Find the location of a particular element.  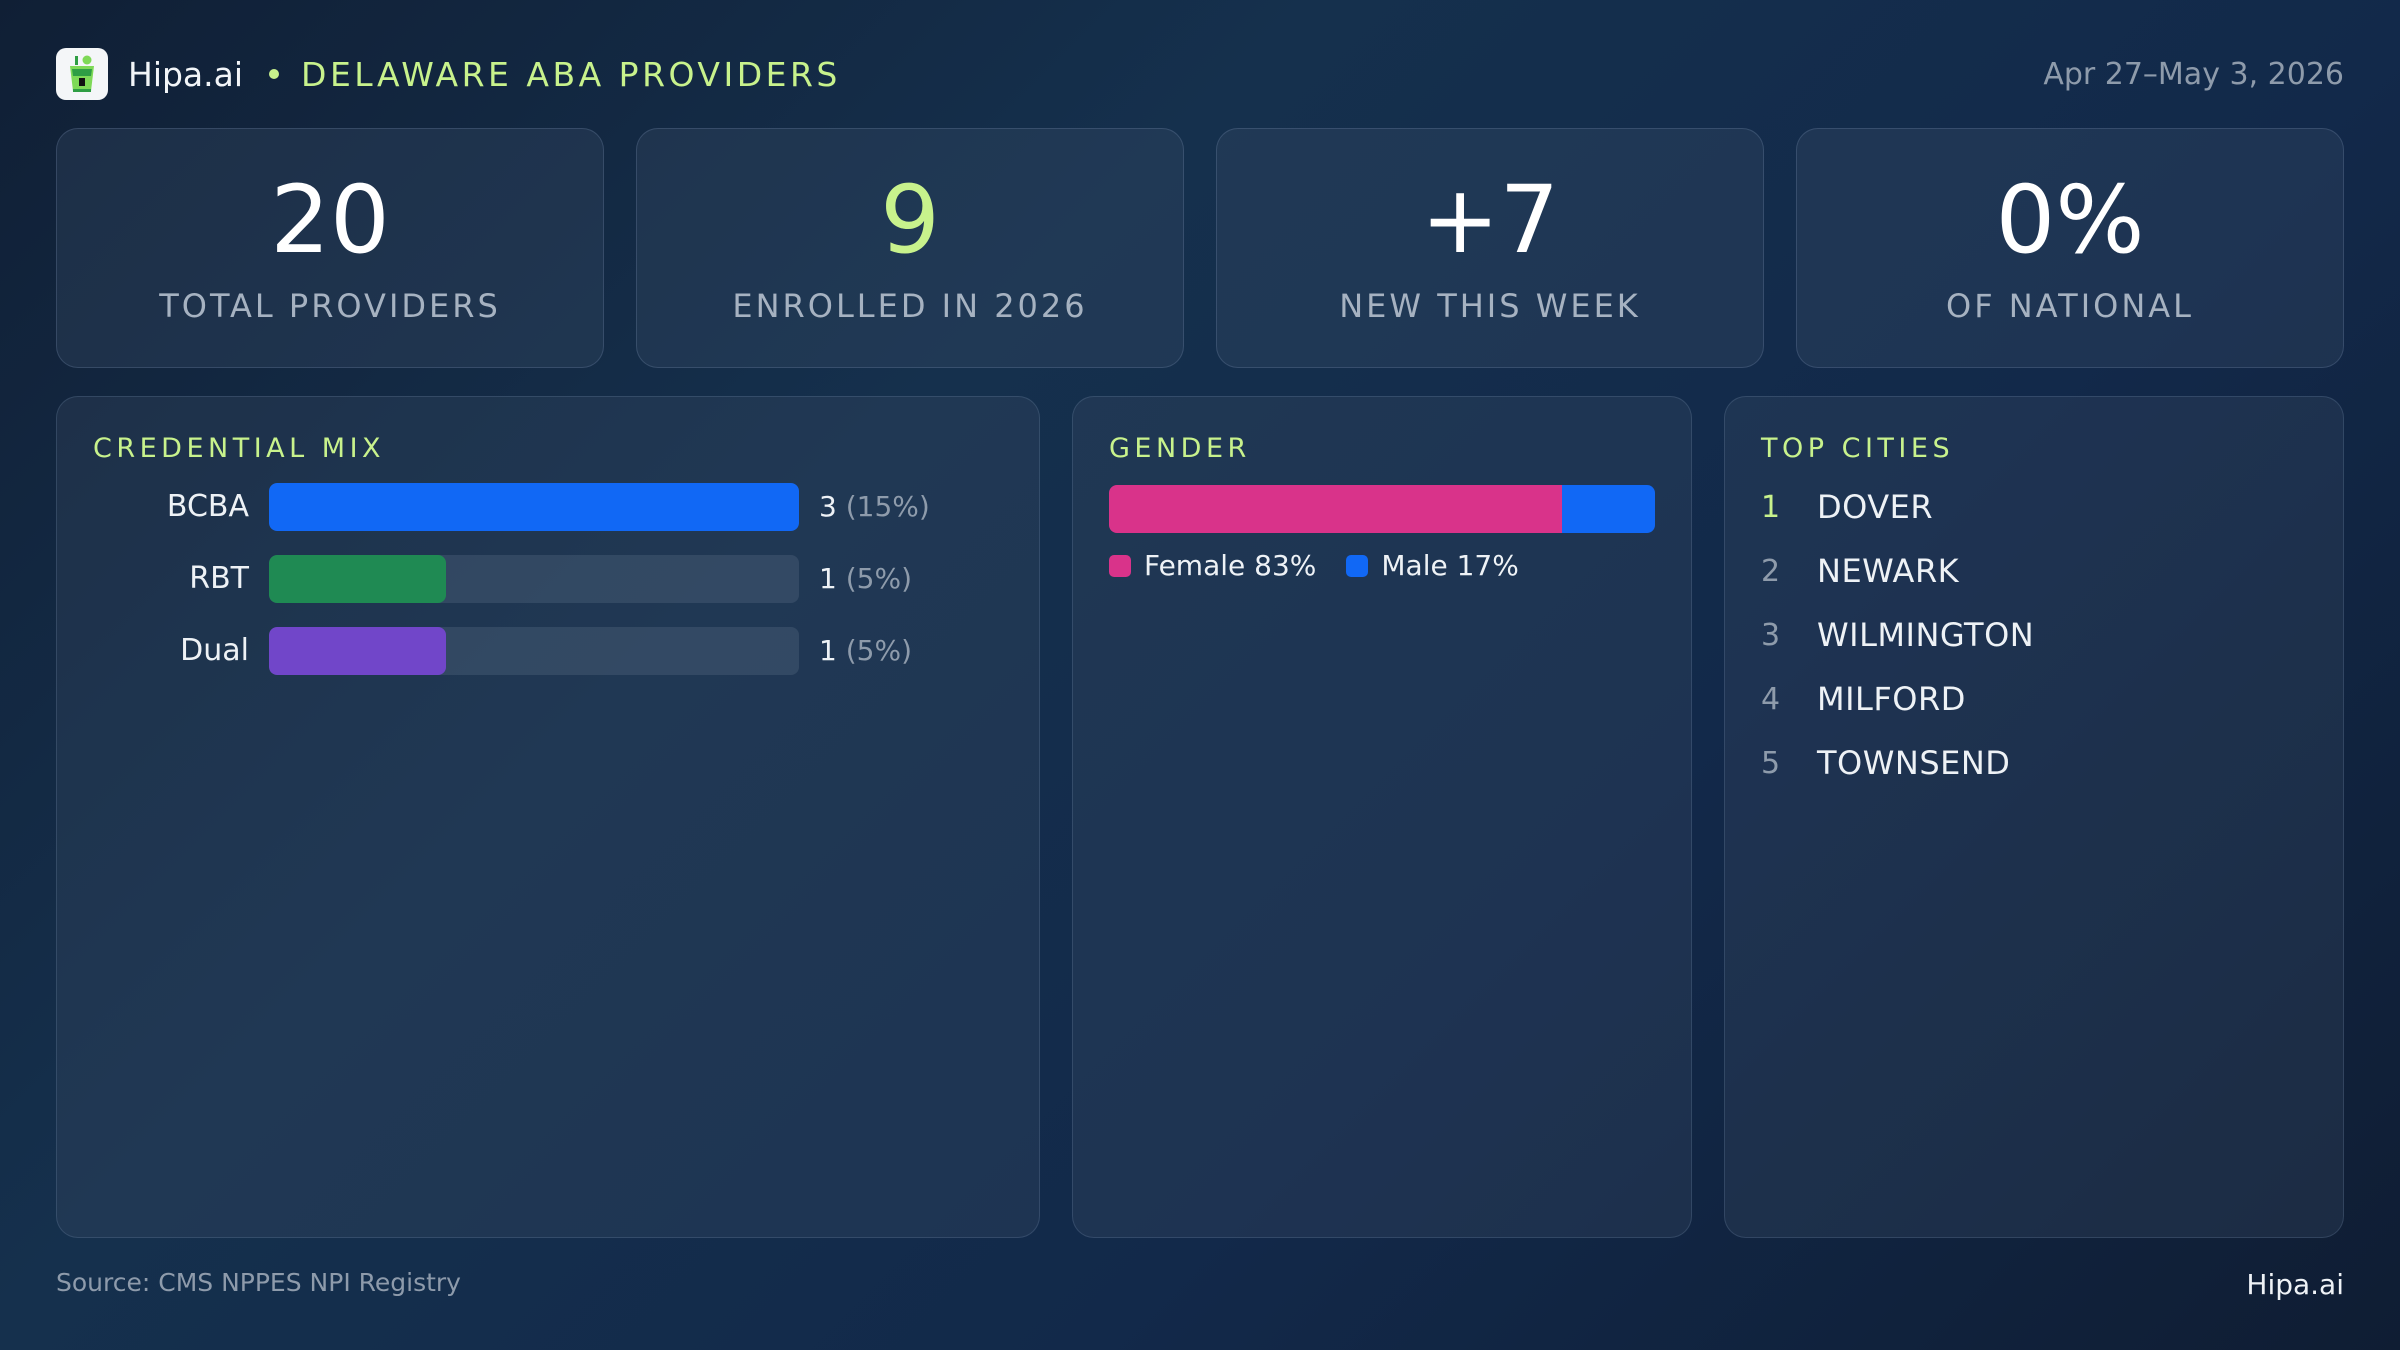

kpi-card-new-this-week: +7 NEW THIS WEEK is located at coordinates (1490, 248).